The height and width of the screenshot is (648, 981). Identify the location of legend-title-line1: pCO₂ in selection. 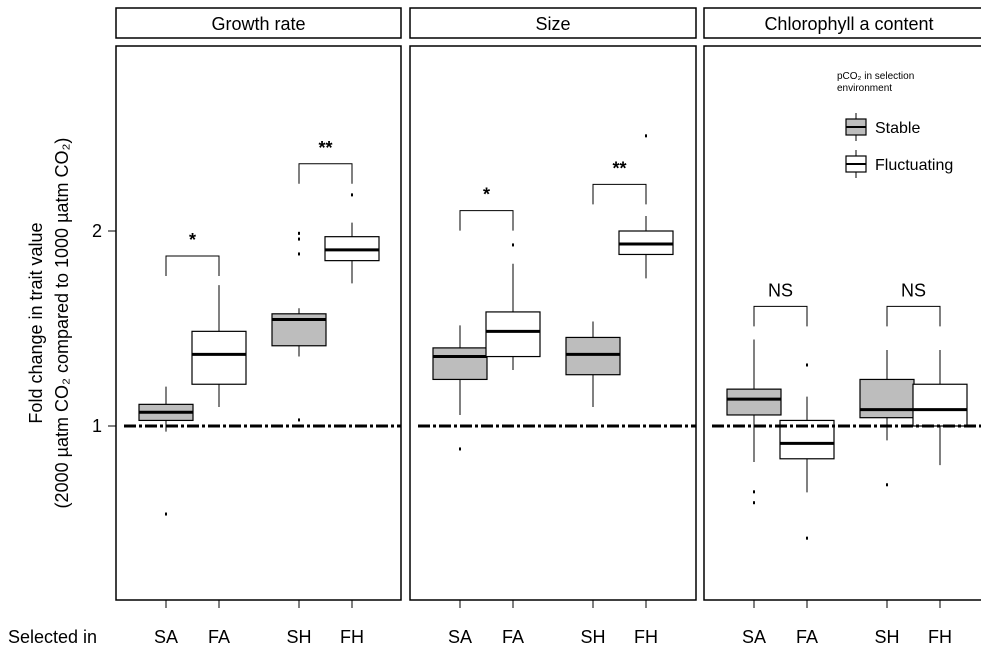
(875, 76).